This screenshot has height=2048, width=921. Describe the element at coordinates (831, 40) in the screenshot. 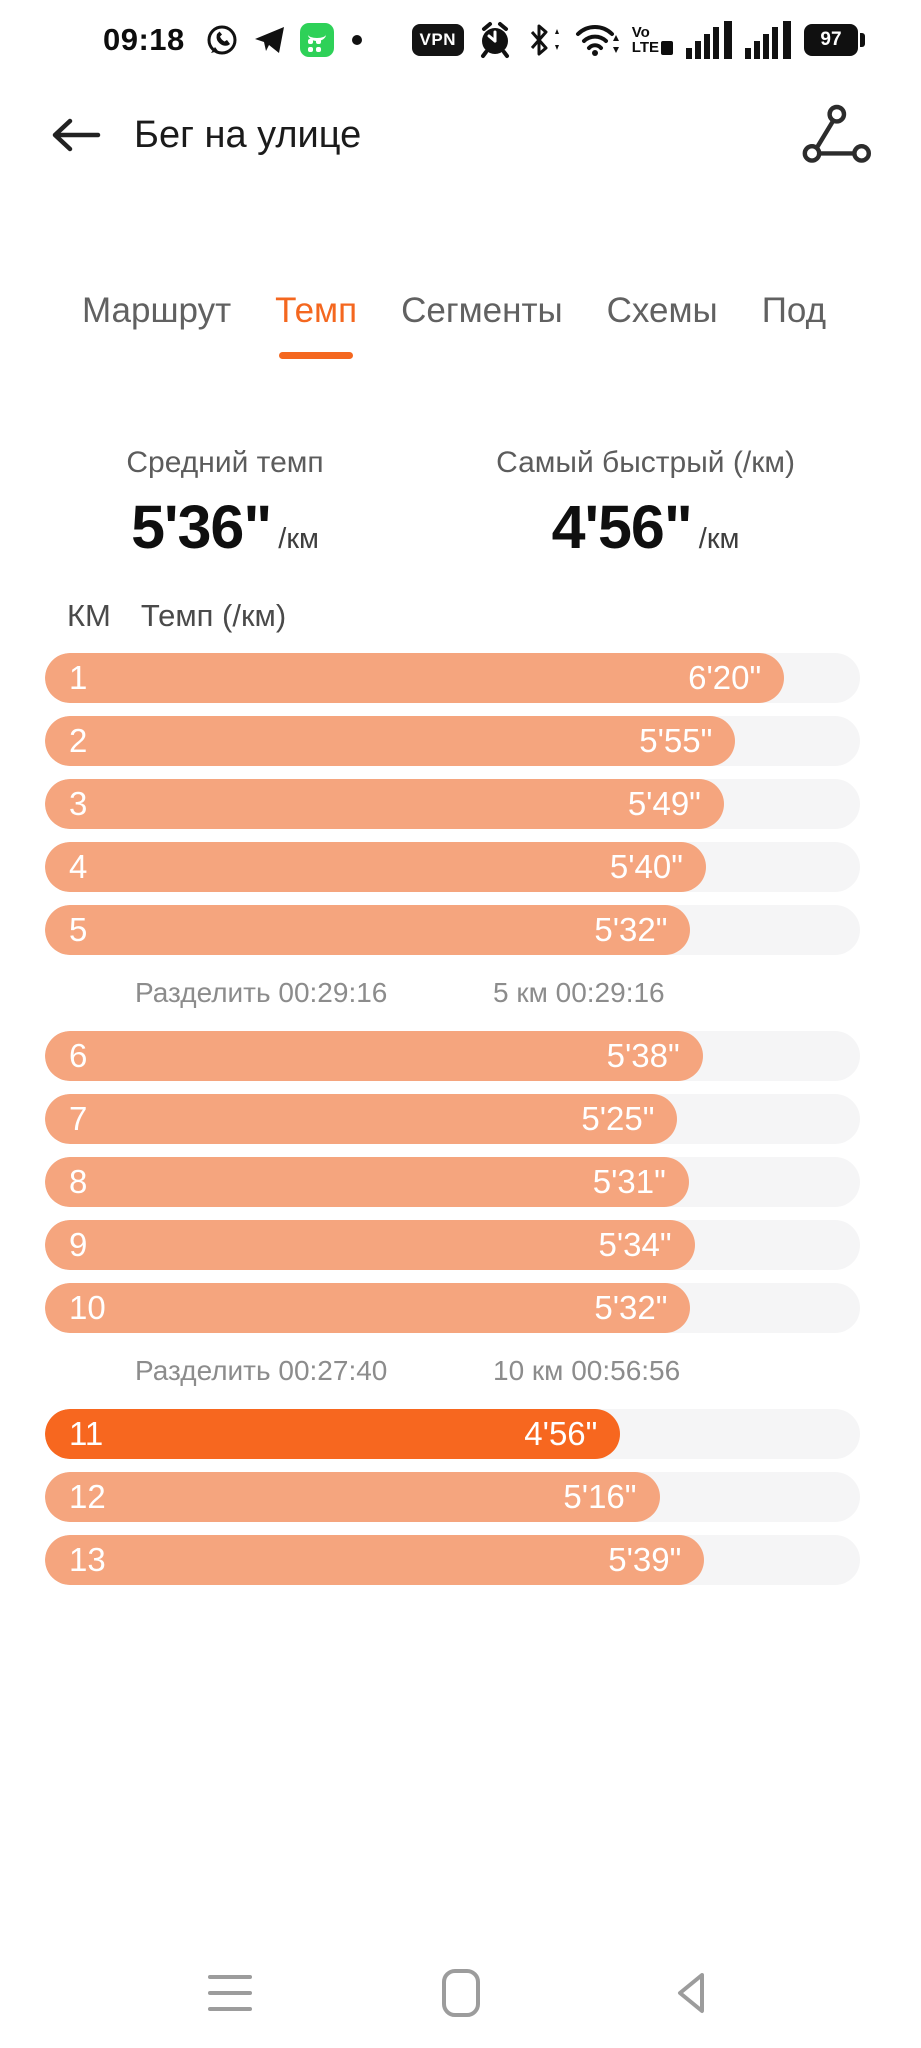

I see `battery-percent: 97` at that location.